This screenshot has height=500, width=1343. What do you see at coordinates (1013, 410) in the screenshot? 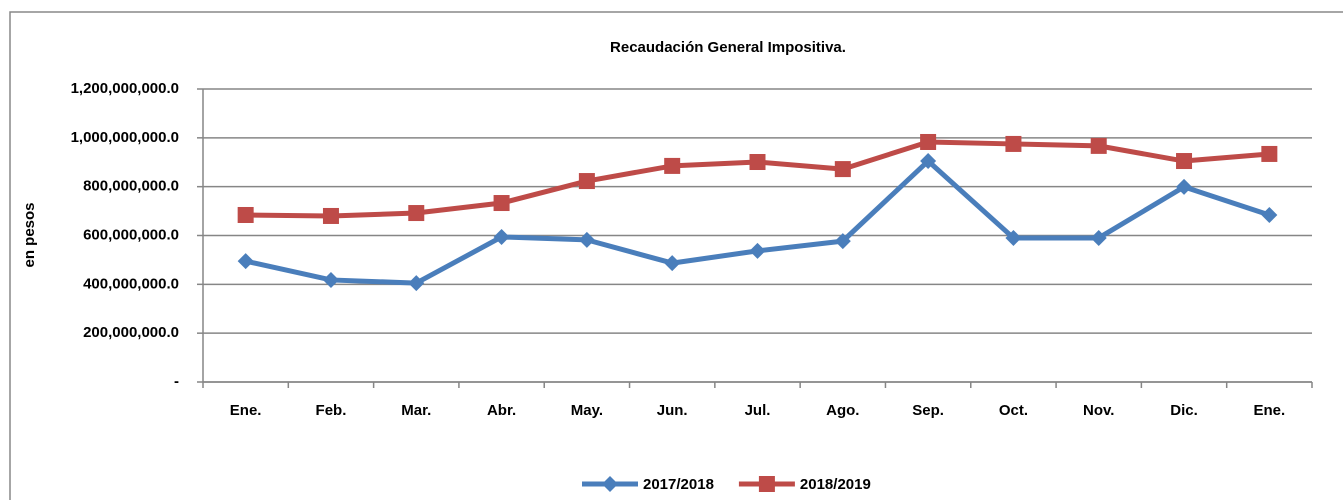
I see `x-tick-label: Oct.` at bounding box center [1013, 410].